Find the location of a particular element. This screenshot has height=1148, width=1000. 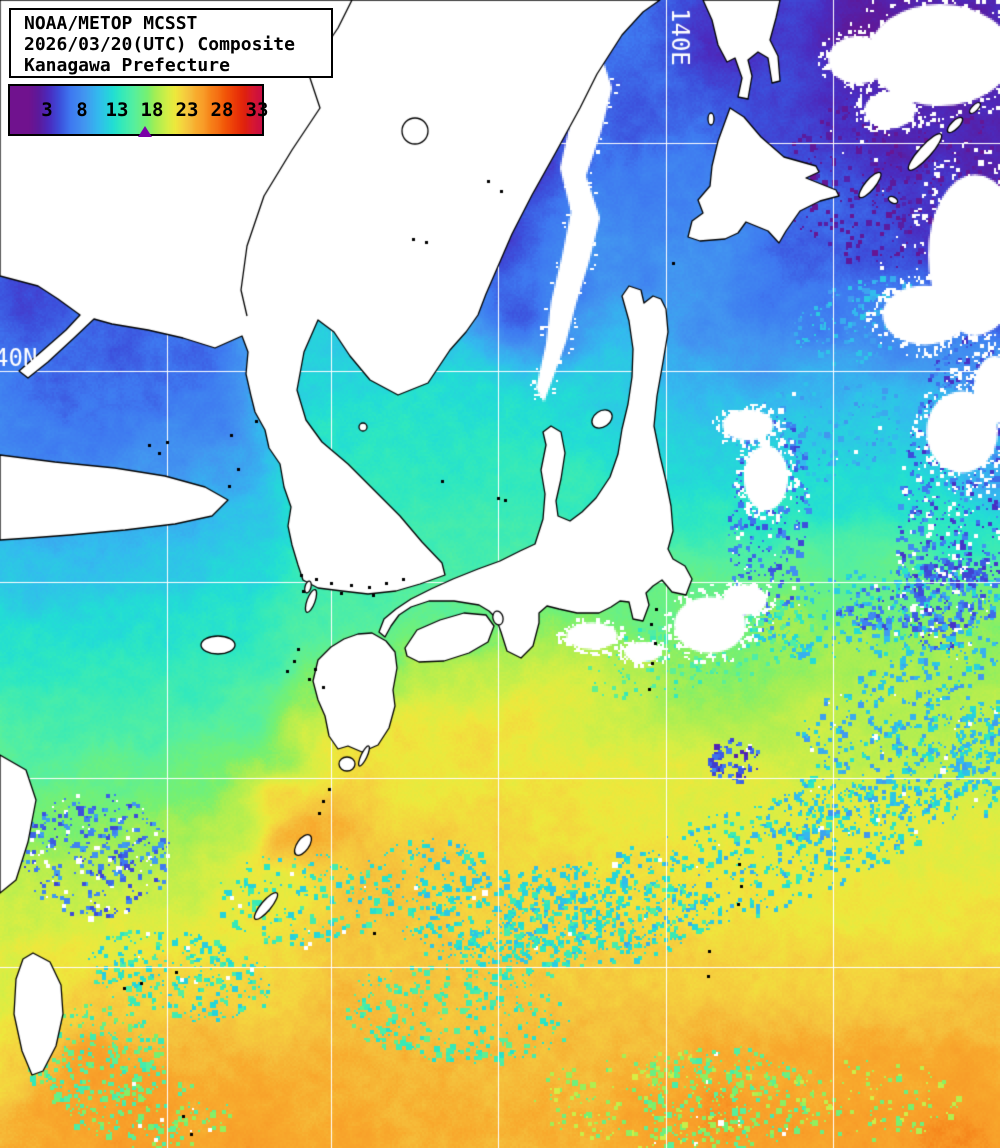

colorbar-marker-icon is located at coordinates (145, 131).